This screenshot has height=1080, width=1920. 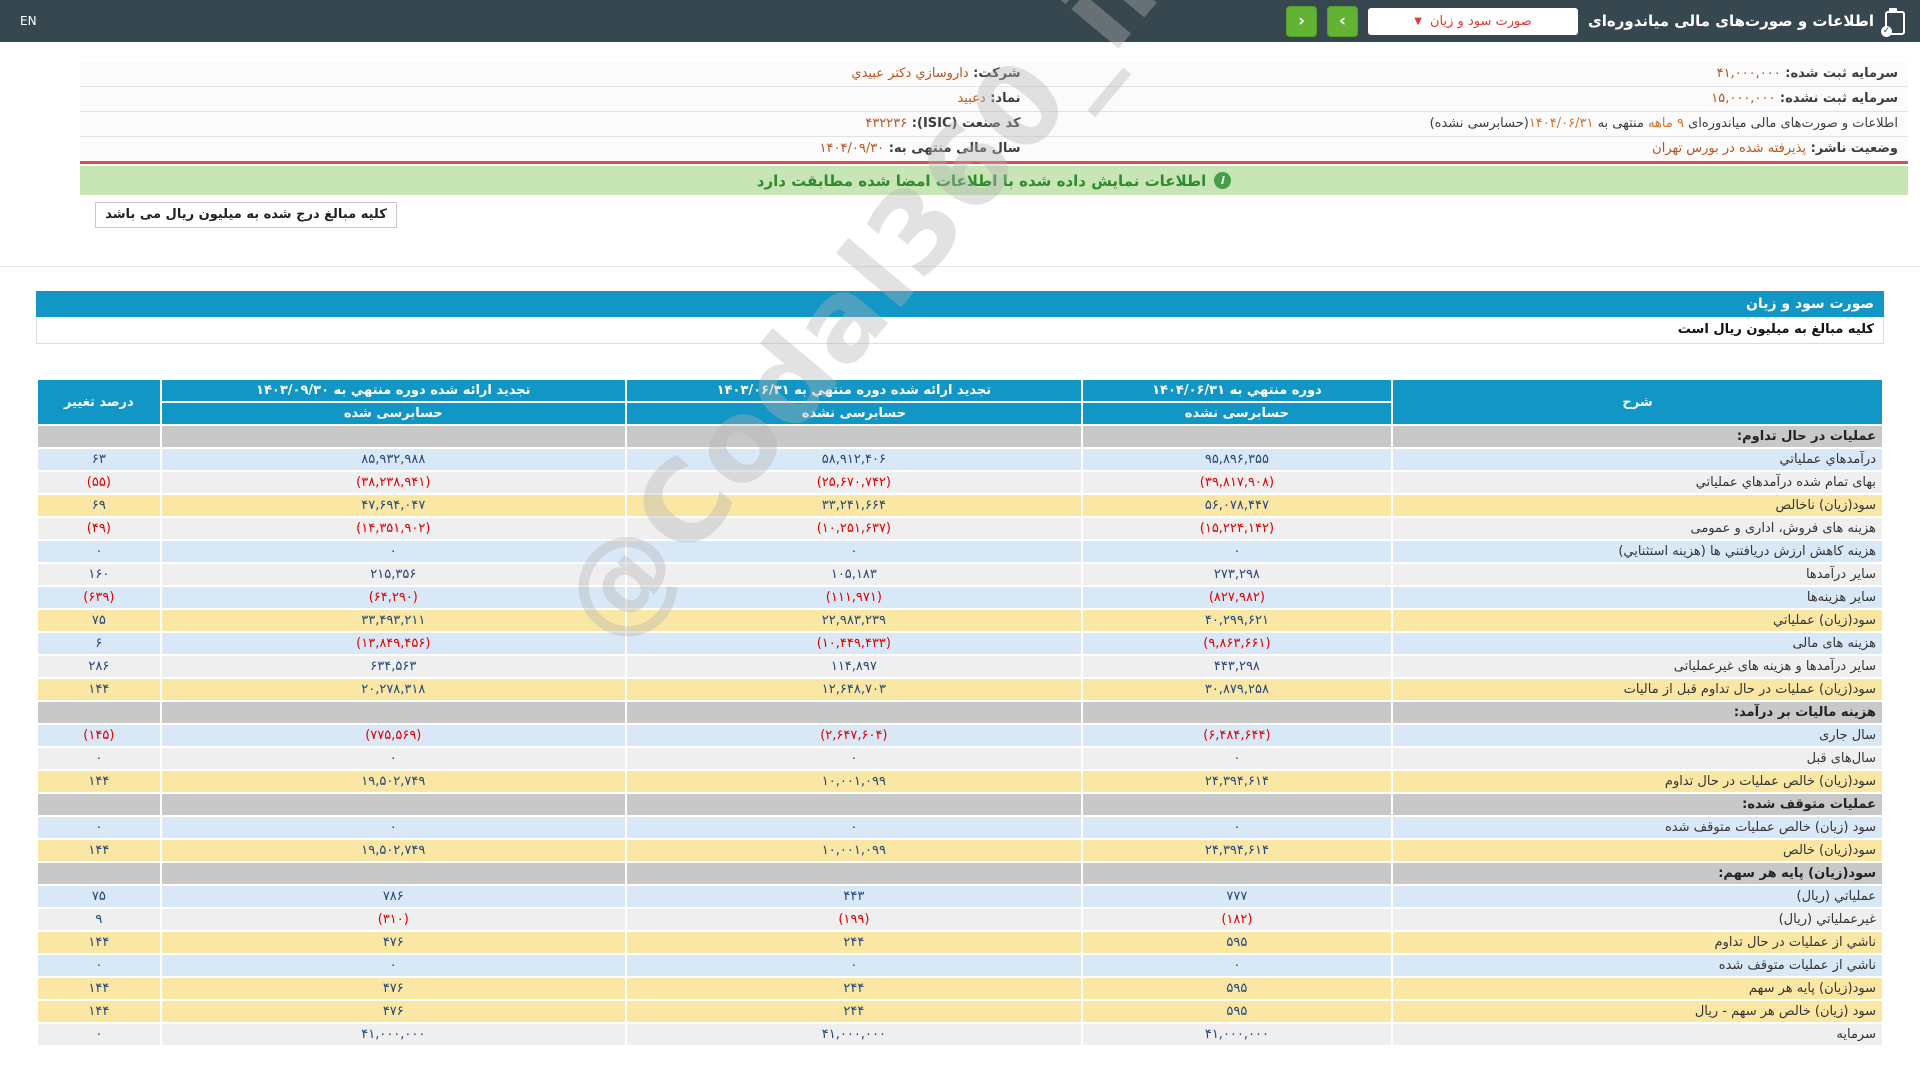 I want to click on statement-type-dropdown: صورت سود و زیان ▼, so click(x=1473, y=21).